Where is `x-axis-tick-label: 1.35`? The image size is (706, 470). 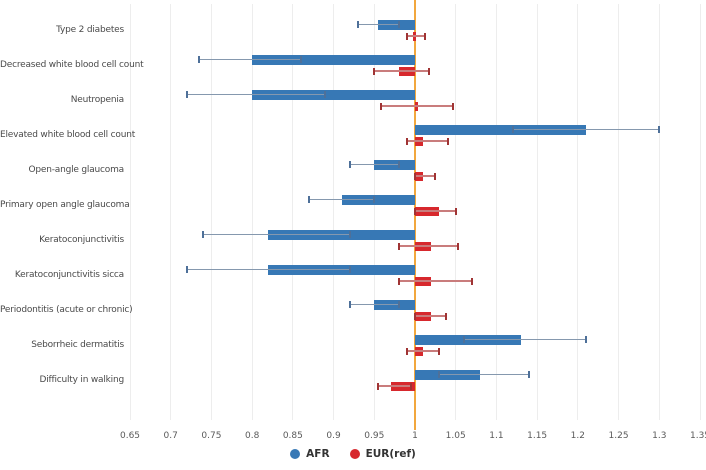 x-axis-tick-label: 1.35 is located at coordinates (697, 436).